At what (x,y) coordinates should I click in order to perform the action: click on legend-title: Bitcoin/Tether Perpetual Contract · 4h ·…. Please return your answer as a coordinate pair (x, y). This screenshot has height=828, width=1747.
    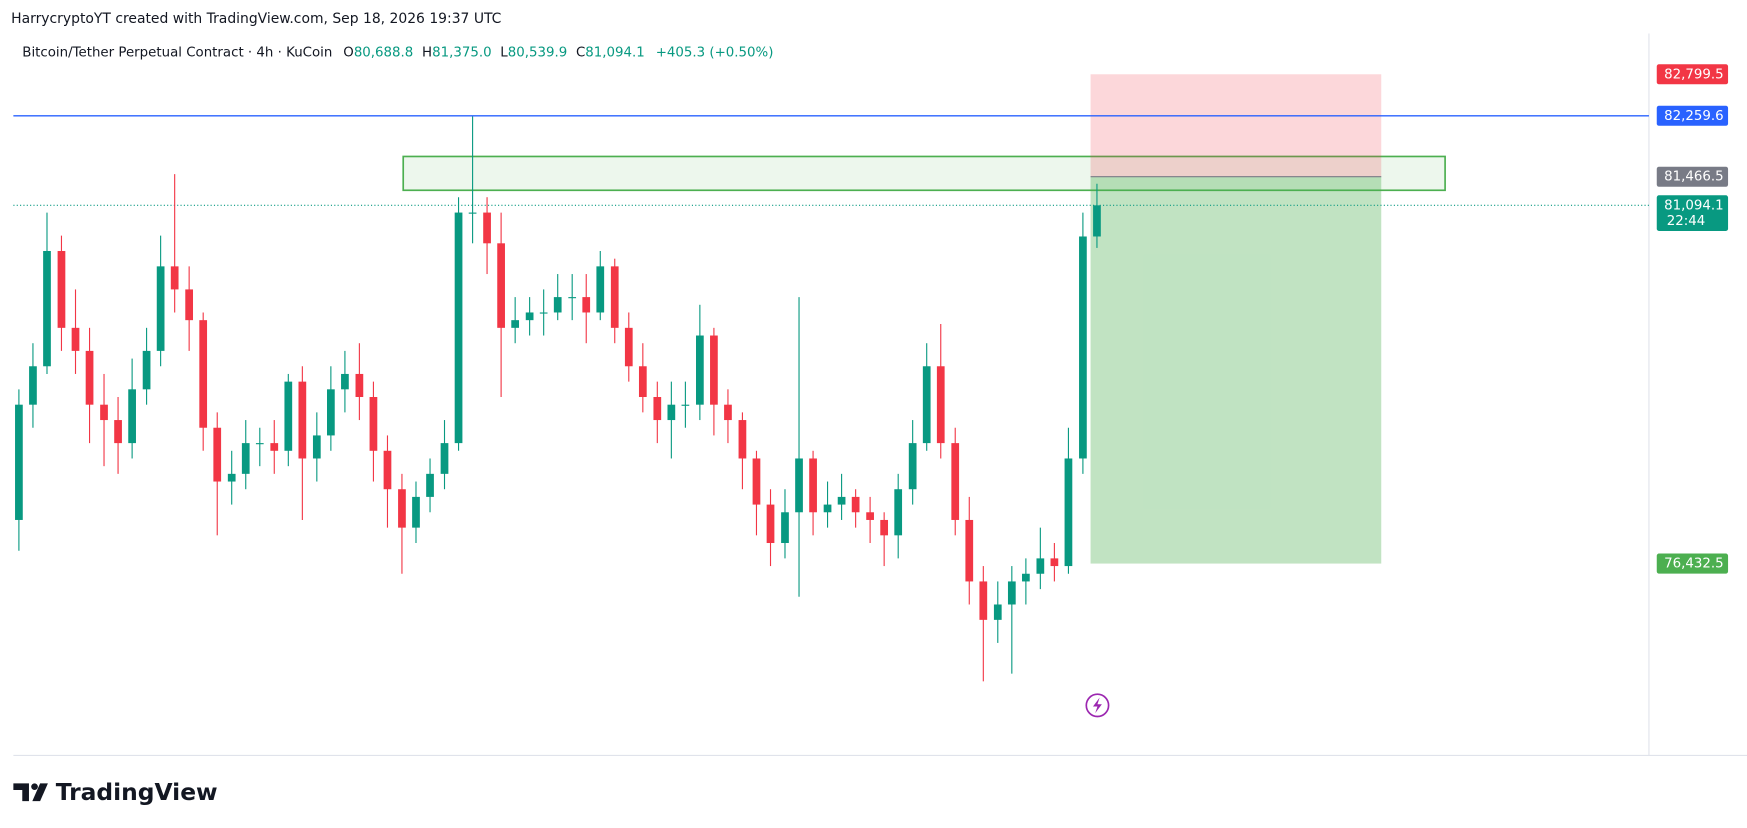
    Looking at the image, I should click on (177, 52).